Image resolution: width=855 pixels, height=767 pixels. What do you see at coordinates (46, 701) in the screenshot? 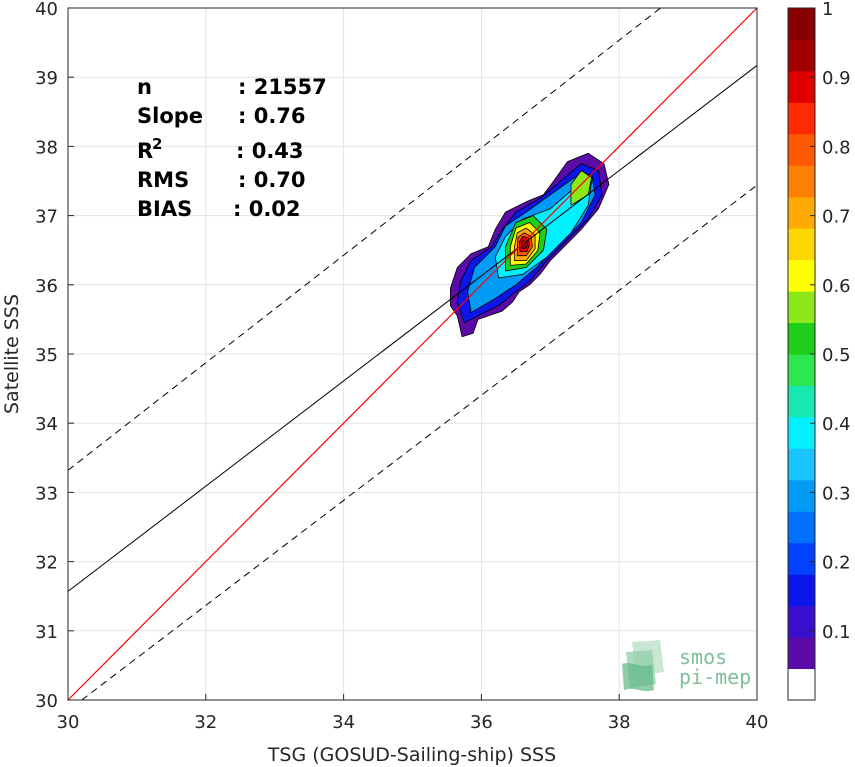
I see `y-tick-label: 30` at bounding box center [46, 701].